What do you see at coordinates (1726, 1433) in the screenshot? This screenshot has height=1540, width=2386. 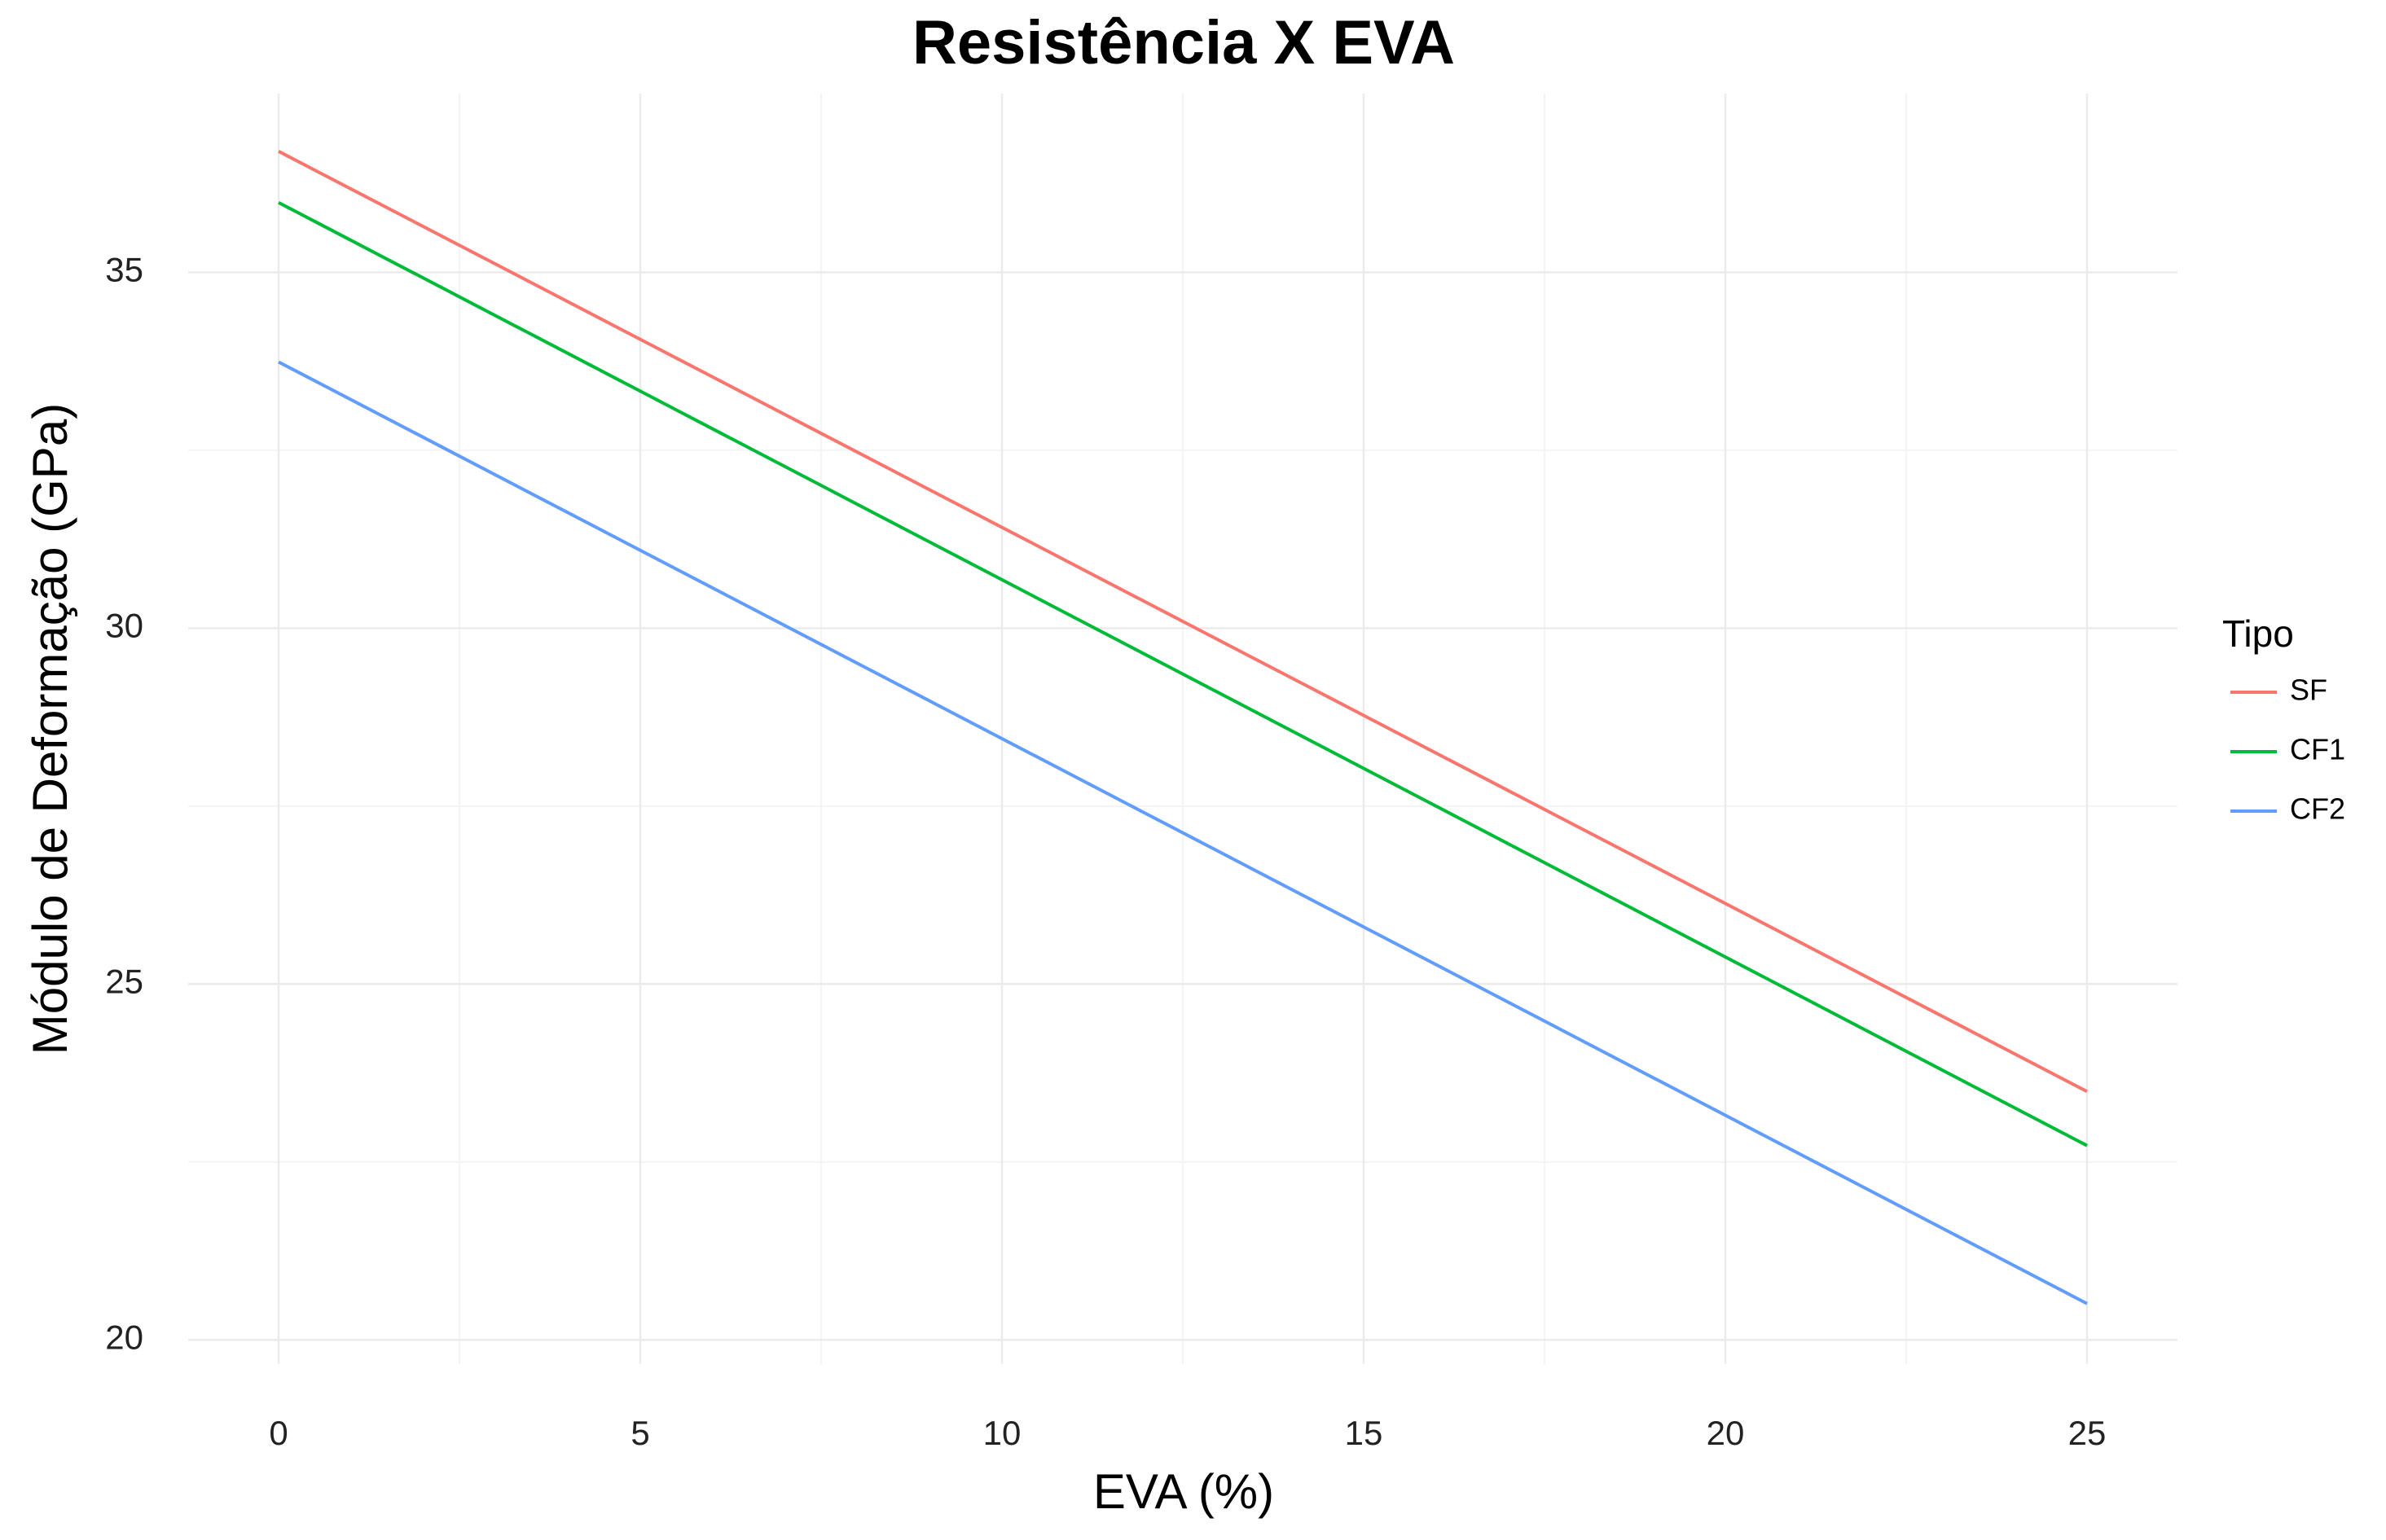 I see `x-tick-label: 20` at bounding box center [1726, 1433].